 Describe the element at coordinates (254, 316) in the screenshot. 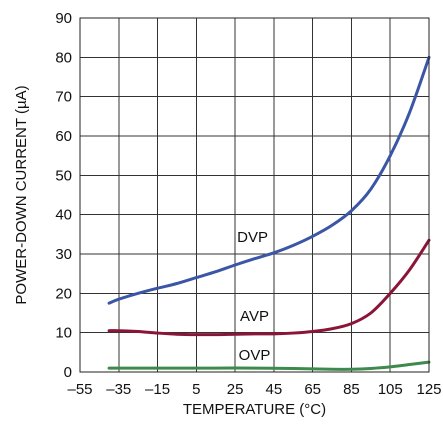

I see `series-label-avp: AVP` at that location.